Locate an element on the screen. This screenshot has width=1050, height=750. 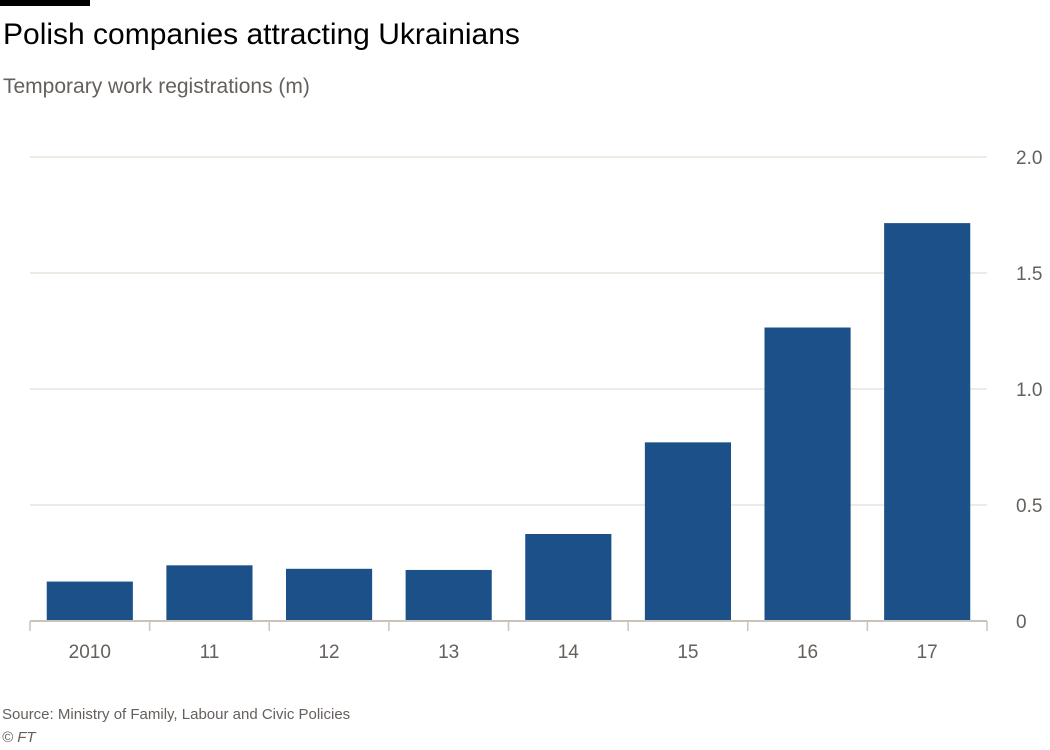
x-tick-label: 16 is located at coordinates (807, 652).